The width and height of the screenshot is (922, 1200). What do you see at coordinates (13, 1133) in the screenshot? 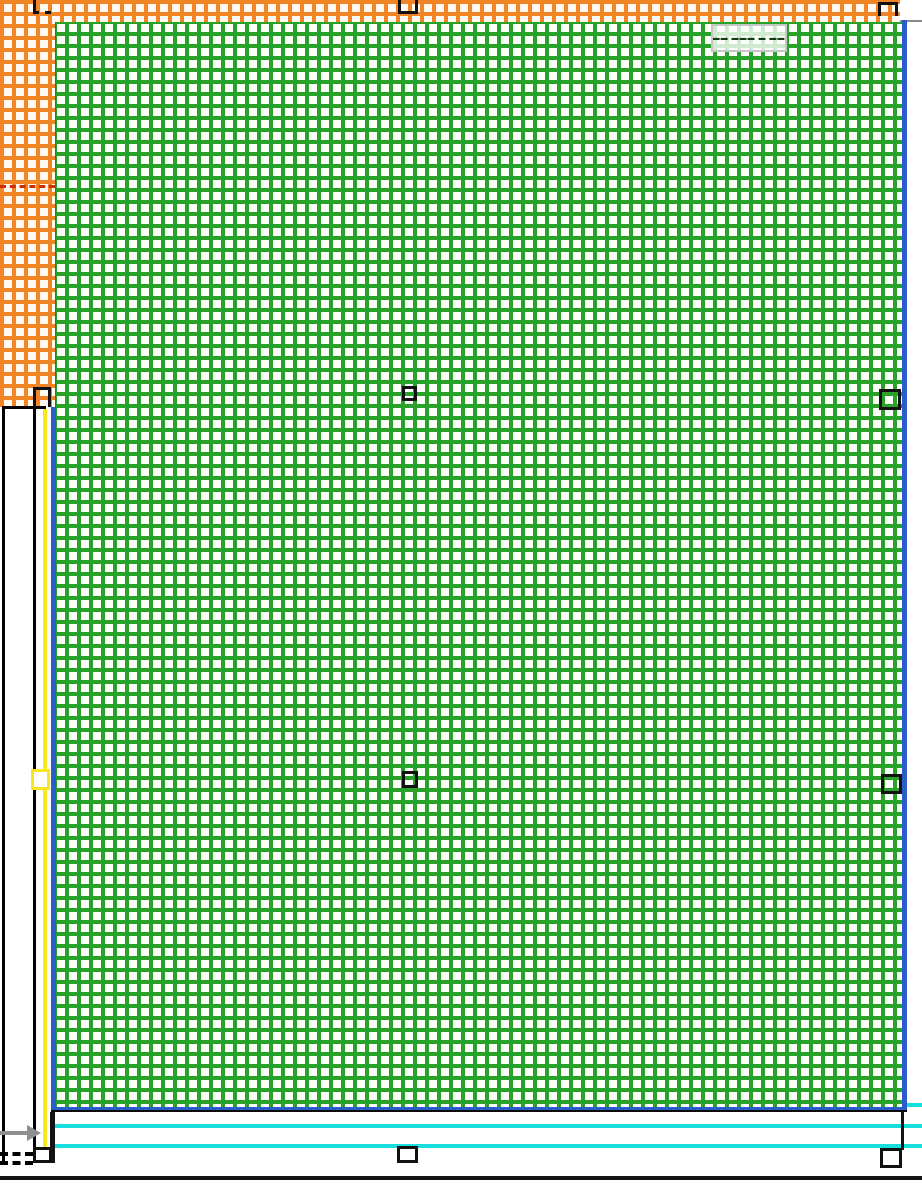
I see `leader-arrow-shaft` at bounding box center [13, 1133].